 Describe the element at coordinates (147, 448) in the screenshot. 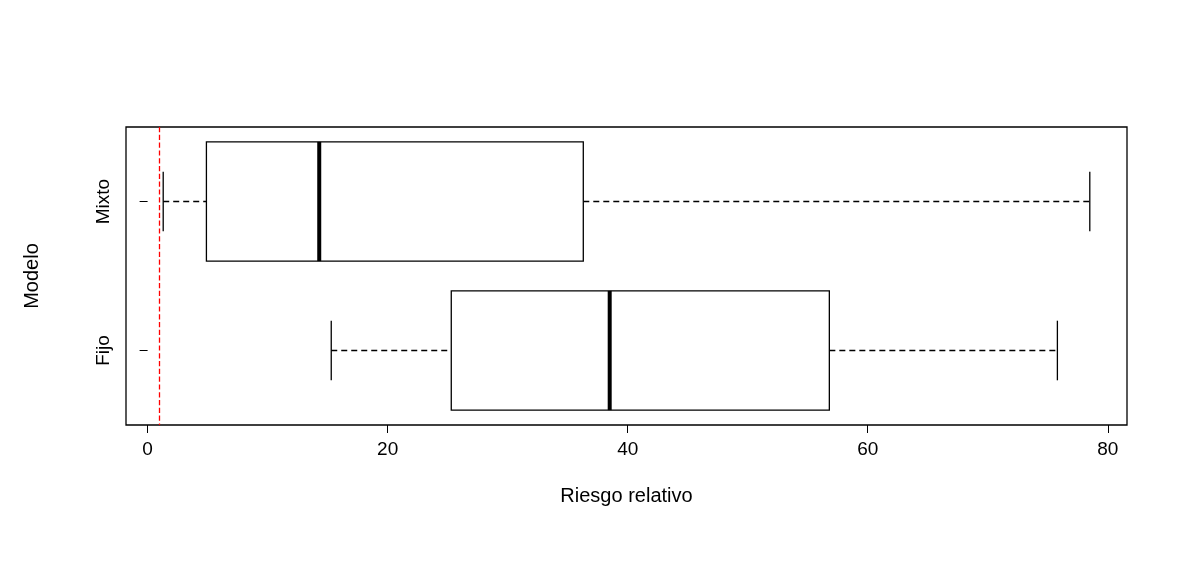

I see `x-tick-label: 0` at that location.